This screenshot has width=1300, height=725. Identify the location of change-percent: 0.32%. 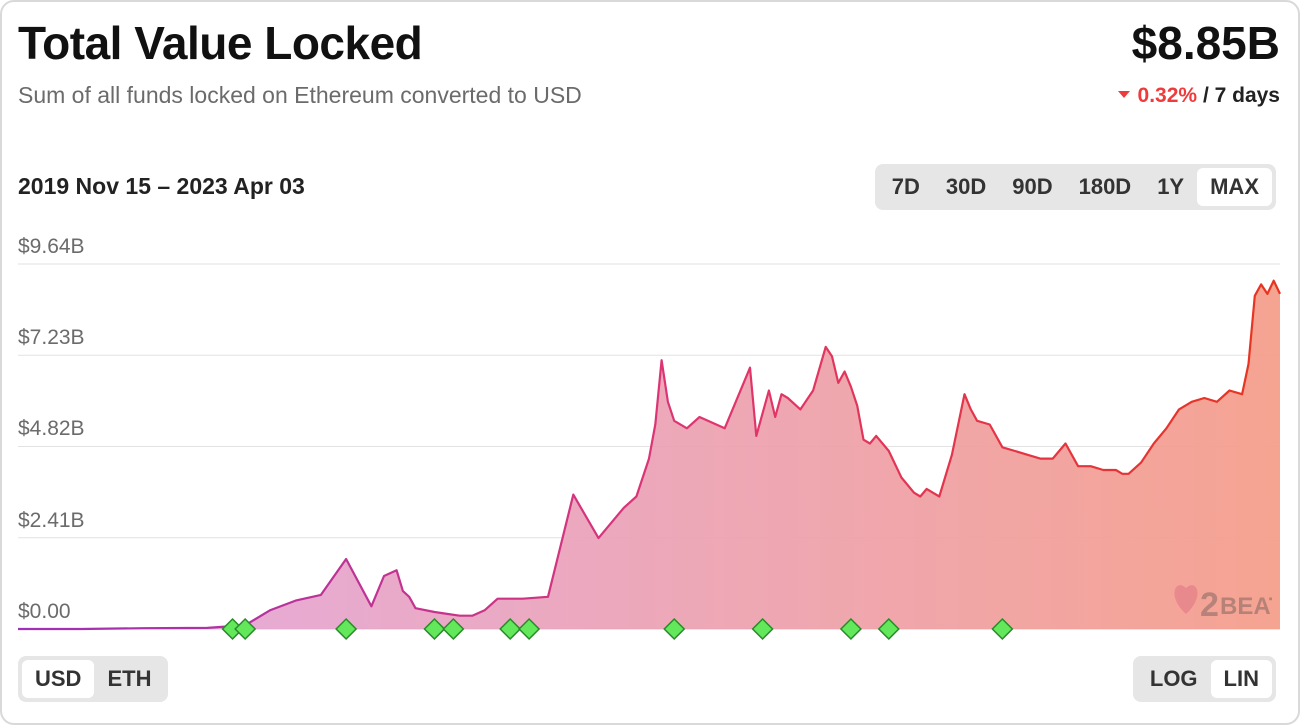
(1167, 95).